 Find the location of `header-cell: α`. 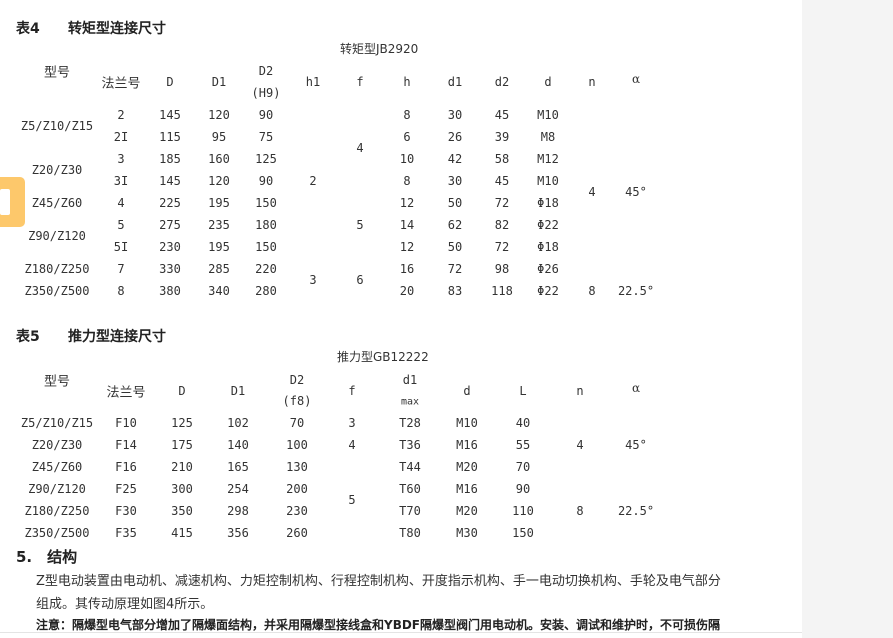

header-cell: α is located at coordinates (636, 388).